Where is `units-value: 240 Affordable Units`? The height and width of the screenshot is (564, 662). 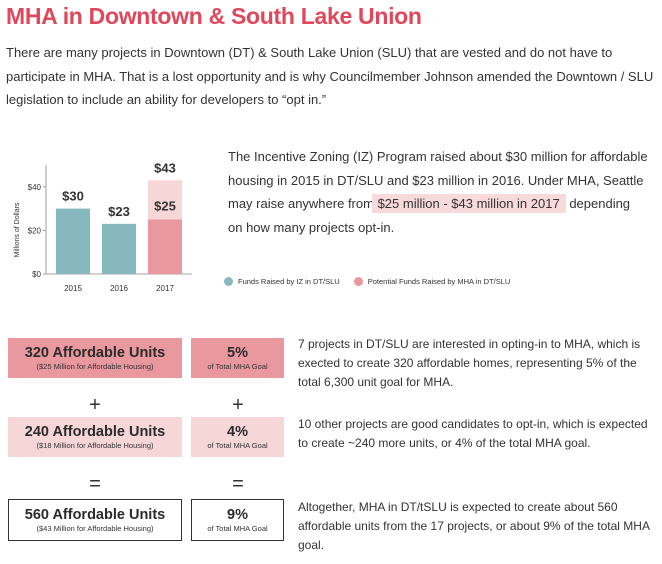 units-value: 240 Affordable Units is located at coordinates (95, 431).